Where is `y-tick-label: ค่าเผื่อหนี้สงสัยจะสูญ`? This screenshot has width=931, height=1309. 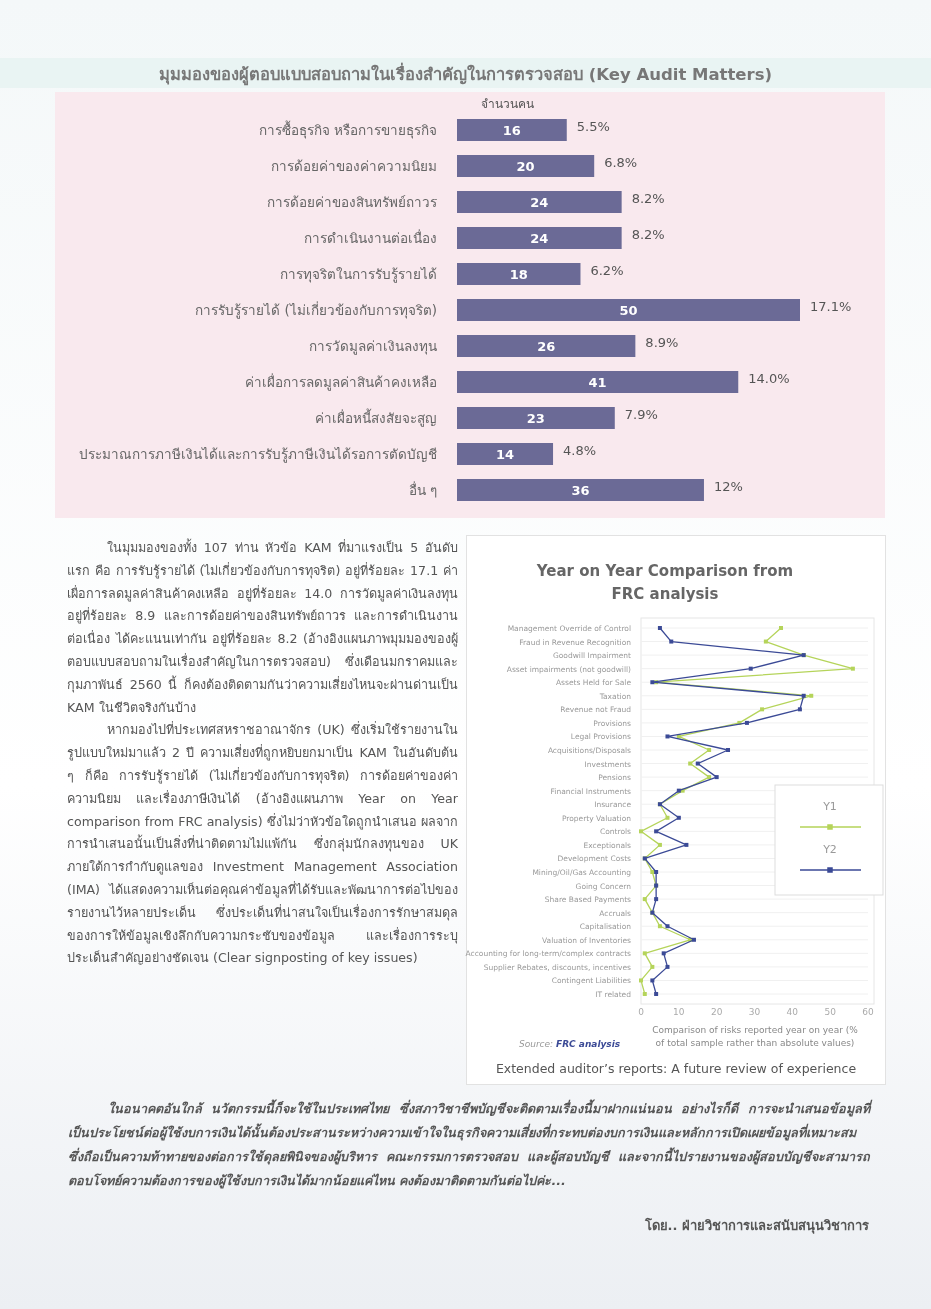
y-tick-label: ค่าเผื่อหนี้สงสัยจะสูญ is located at coordinates (376, 417).